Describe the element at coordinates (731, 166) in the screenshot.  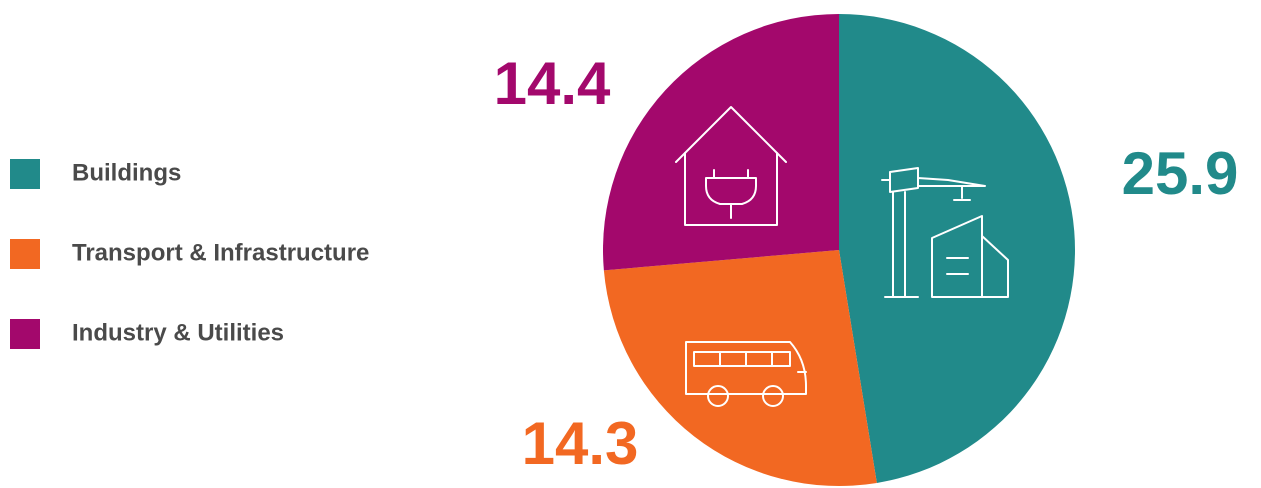
I see `house-icon` at that location.